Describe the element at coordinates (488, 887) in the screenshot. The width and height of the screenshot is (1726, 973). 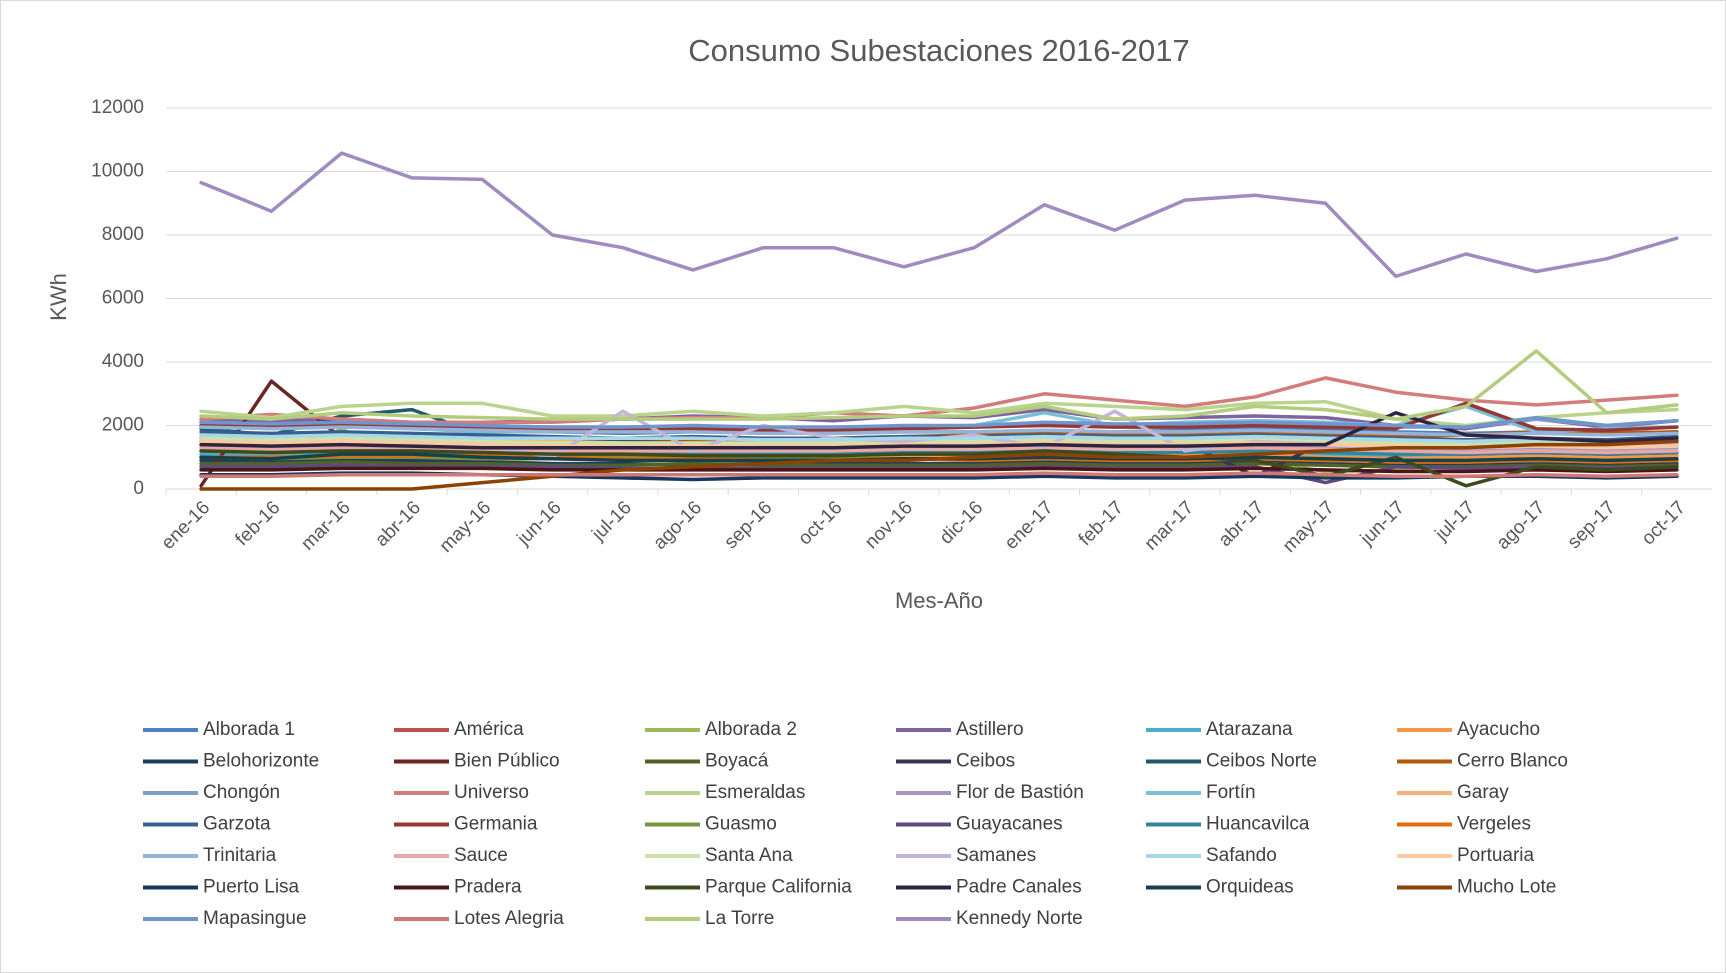
I see `legend-label: Pradera` at that location.